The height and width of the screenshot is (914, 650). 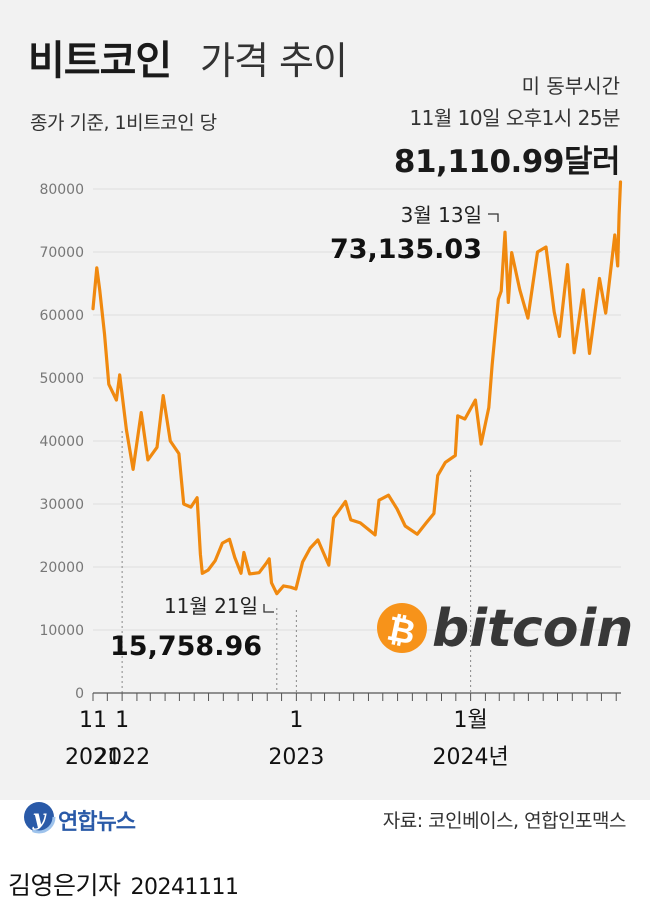 I want to click on x-axis-ticks: 11 2021 1 2022 1 2023 1월 2024년, so click(x=341, y=731).